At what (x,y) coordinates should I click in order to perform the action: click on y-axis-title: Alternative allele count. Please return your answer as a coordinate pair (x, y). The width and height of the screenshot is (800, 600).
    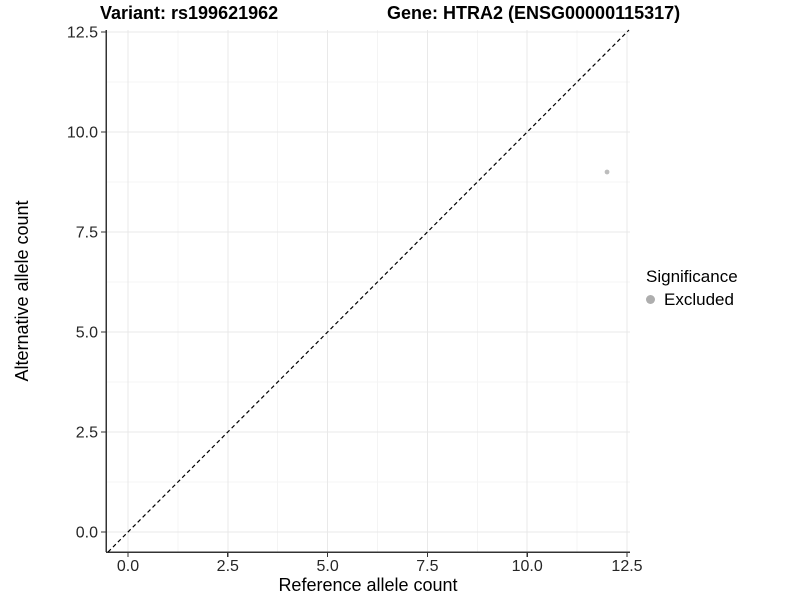
    Looking at the image, I should click on (22, 291).